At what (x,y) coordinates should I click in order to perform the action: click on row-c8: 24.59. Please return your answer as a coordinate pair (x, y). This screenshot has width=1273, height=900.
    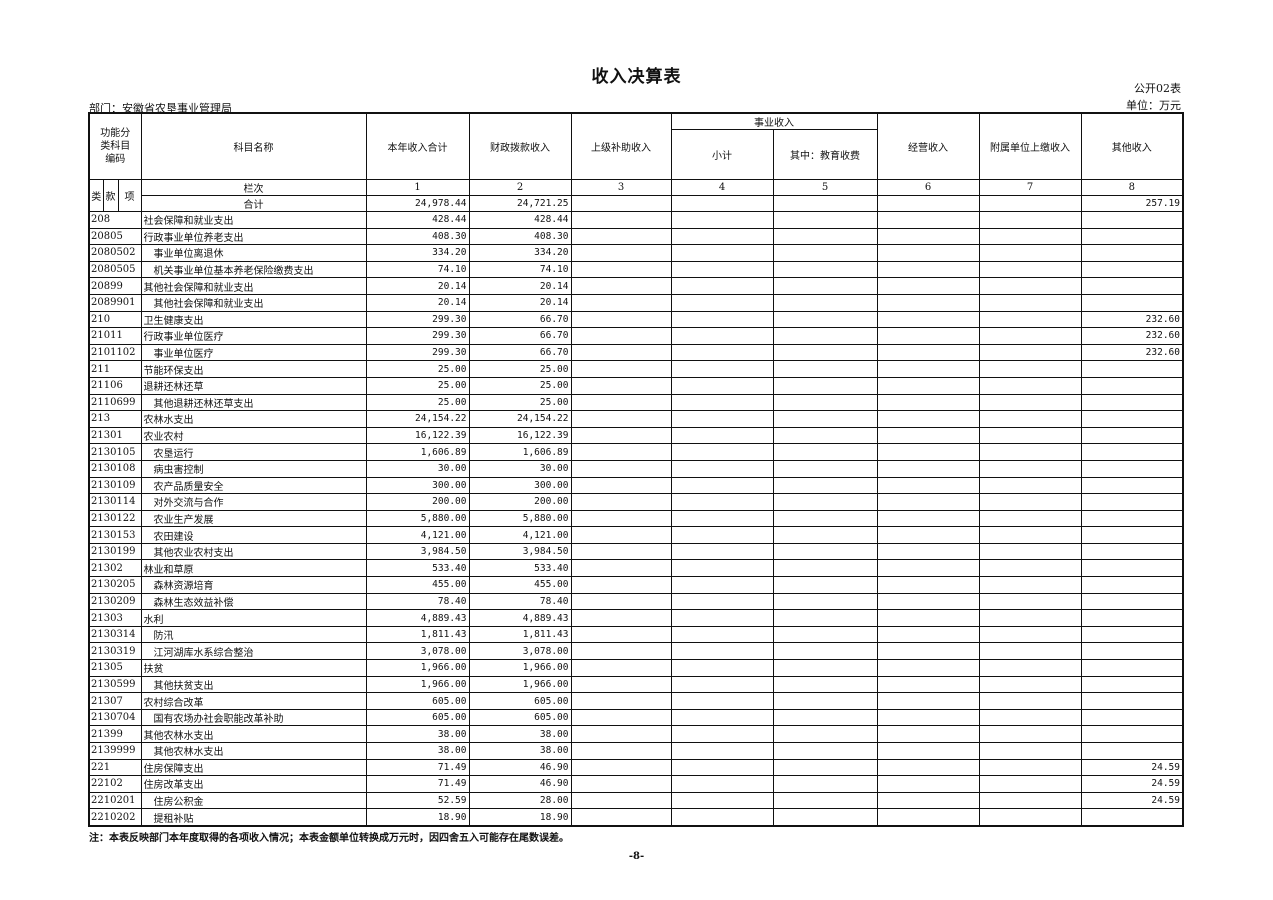
    Looking at the image, I should click on (1132, 800).